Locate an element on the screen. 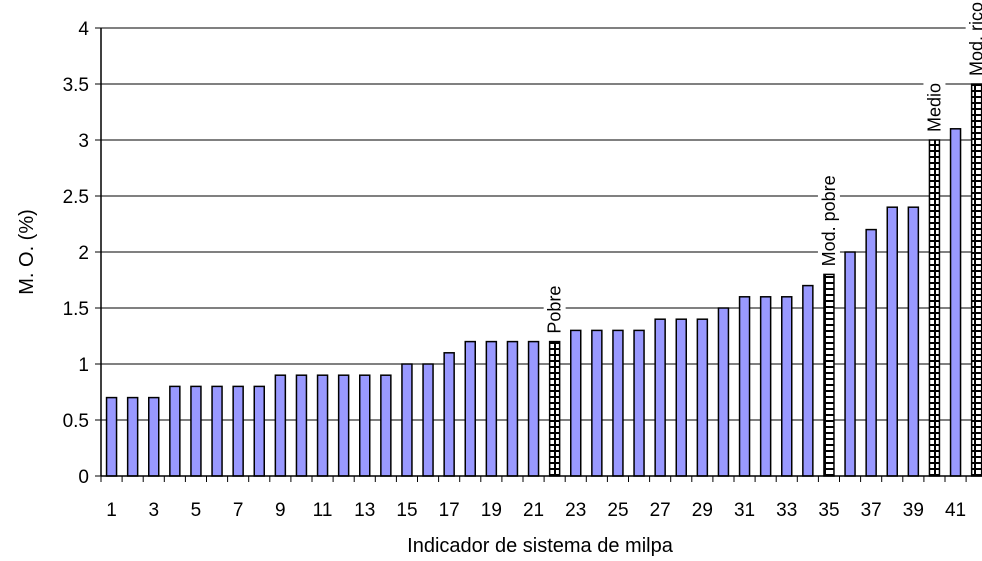 Image resolution: width=982 pixels, height=561 pixels. y-tick-label: 0 is located at coordinates (83, 477).